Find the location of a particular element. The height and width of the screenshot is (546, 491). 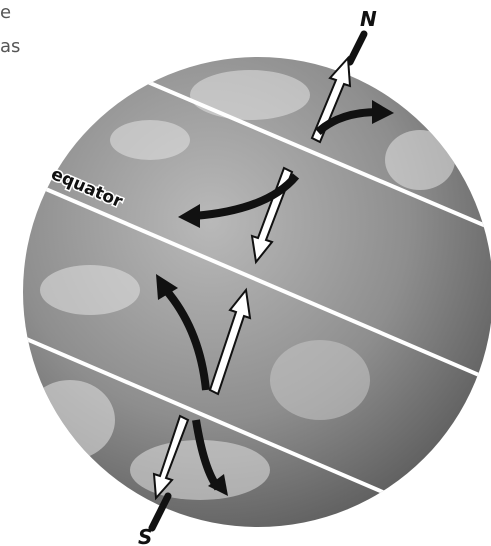

north-label: N is located at coordinates (368, 19).